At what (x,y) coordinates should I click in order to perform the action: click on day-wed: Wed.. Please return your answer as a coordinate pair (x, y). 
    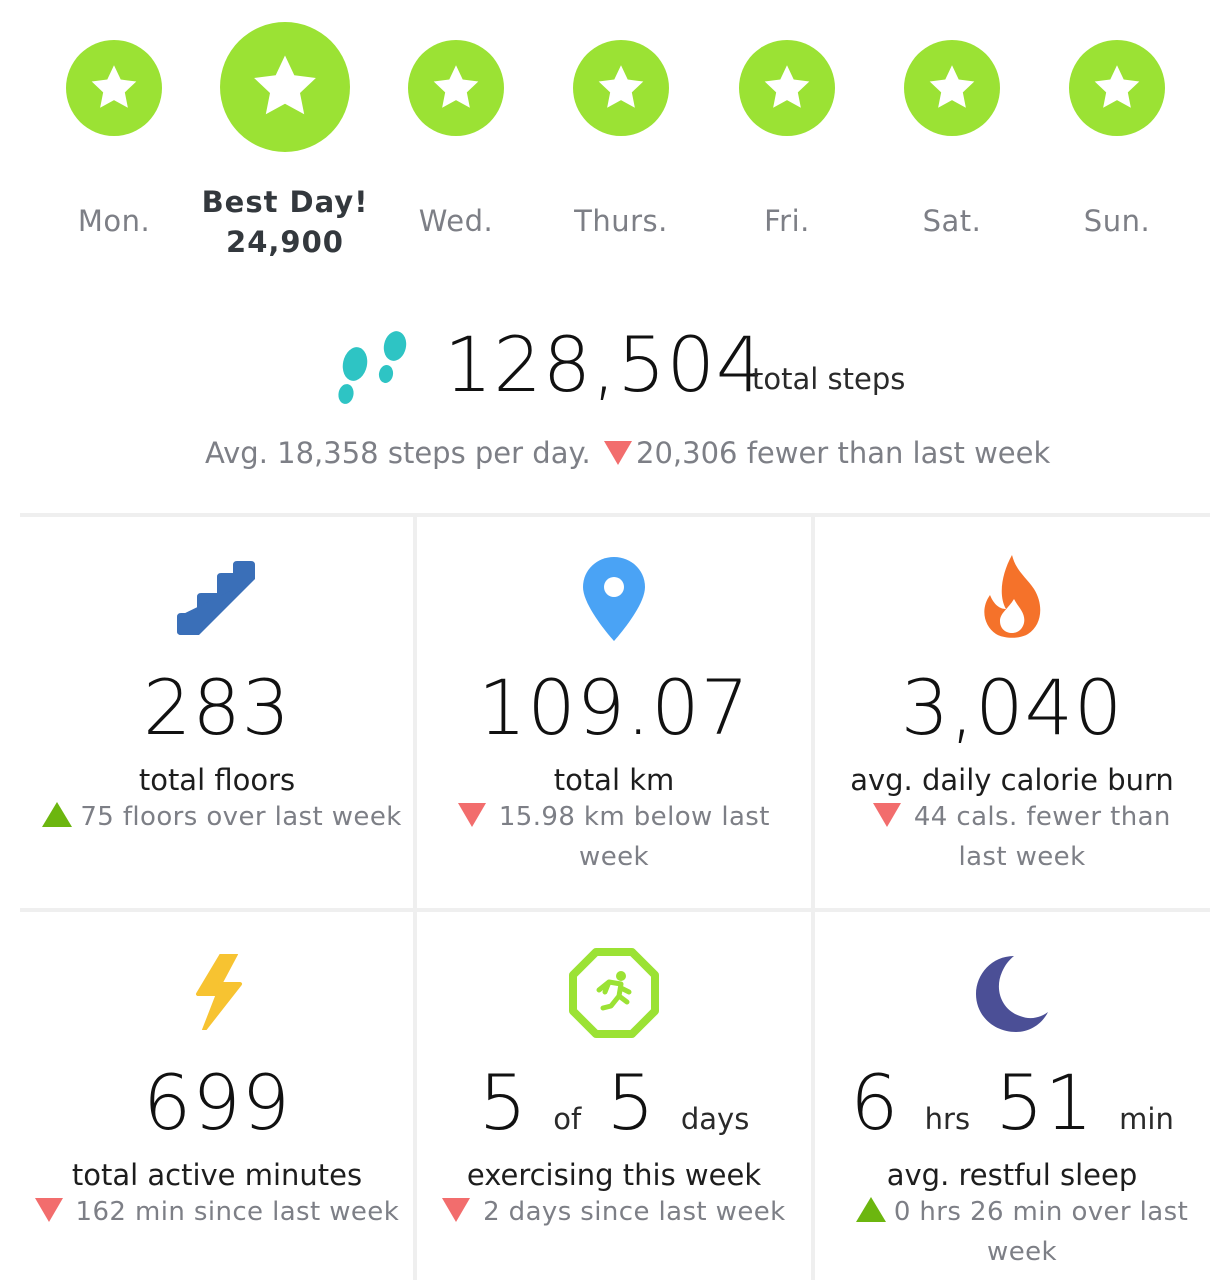
    Looking at the image, I should click on (456, 145).